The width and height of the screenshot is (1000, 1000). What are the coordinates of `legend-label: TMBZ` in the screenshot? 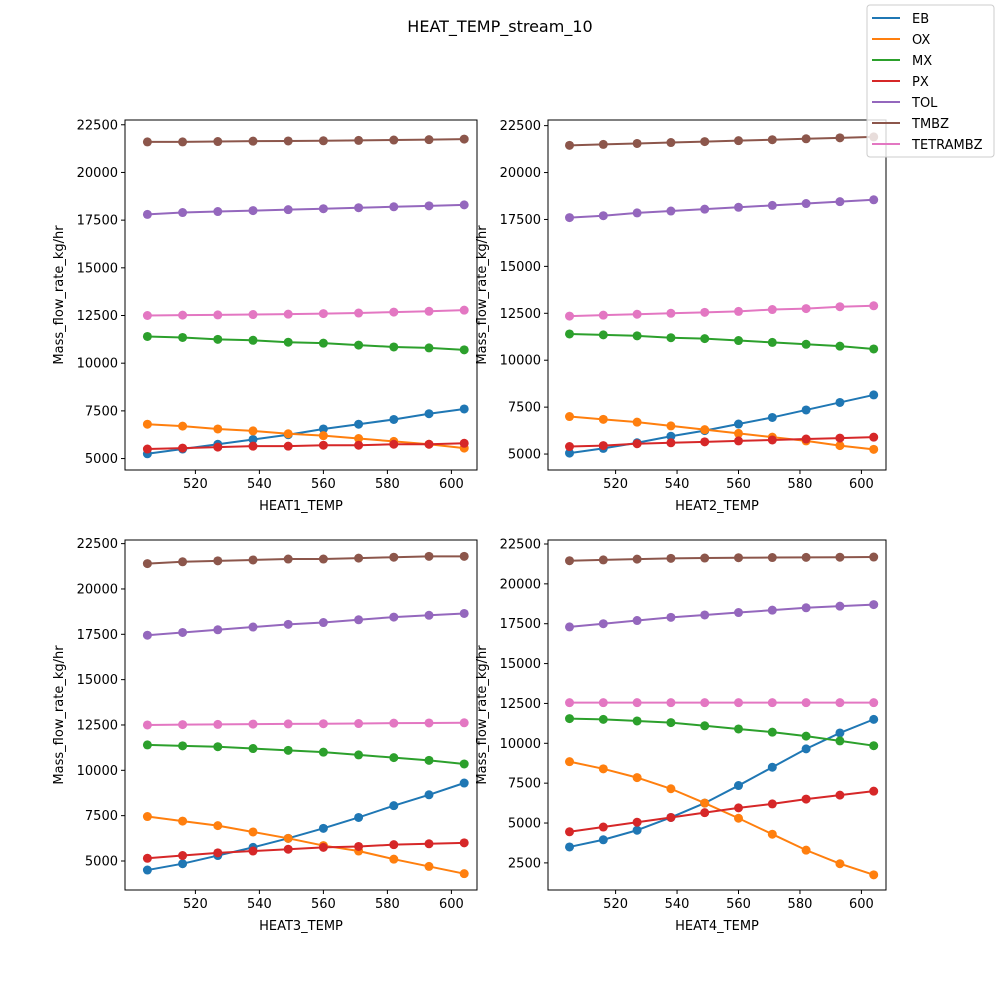 It's located at (930, 124).